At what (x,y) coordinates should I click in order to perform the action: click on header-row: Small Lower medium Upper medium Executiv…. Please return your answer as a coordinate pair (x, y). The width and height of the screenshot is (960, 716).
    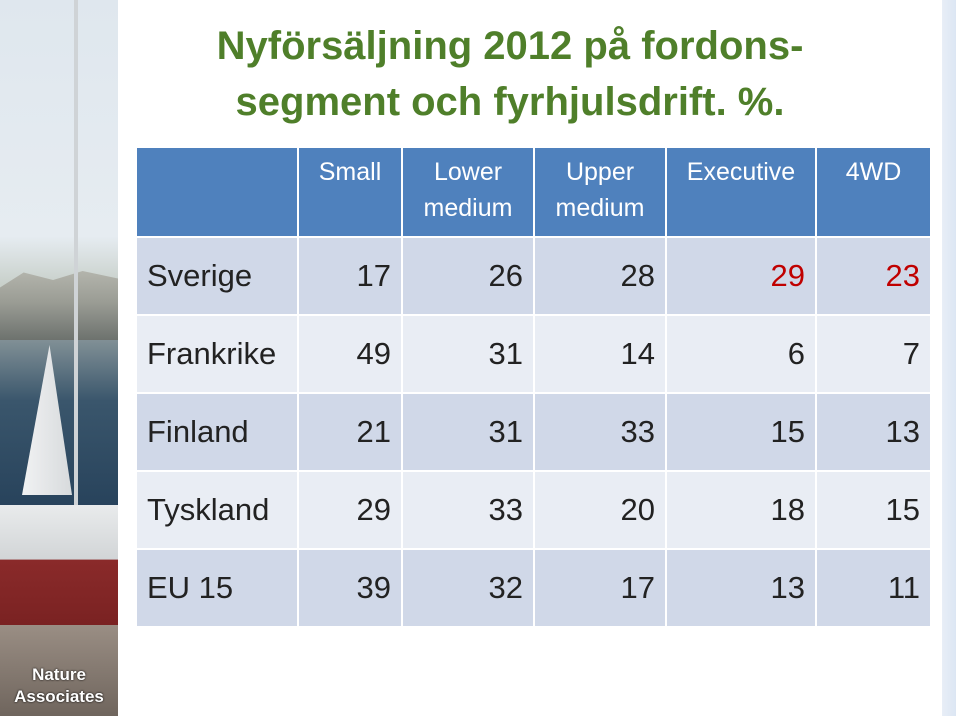
    Looking at the image, I should click on (533, 192).